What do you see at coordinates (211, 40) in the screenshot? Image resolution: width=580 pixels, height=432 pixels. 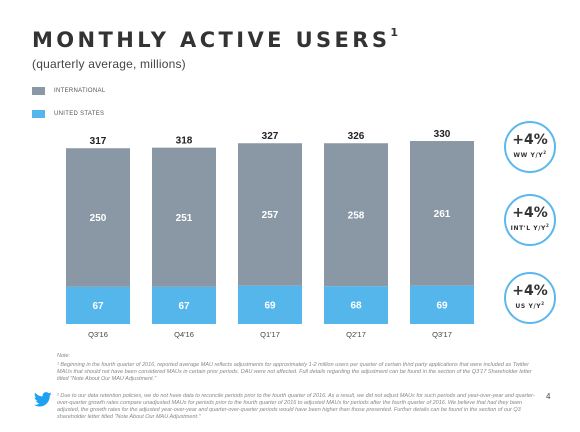 I see `title-text: MONTHLY ACTIVE USERS` at bounding box center [211, 40].